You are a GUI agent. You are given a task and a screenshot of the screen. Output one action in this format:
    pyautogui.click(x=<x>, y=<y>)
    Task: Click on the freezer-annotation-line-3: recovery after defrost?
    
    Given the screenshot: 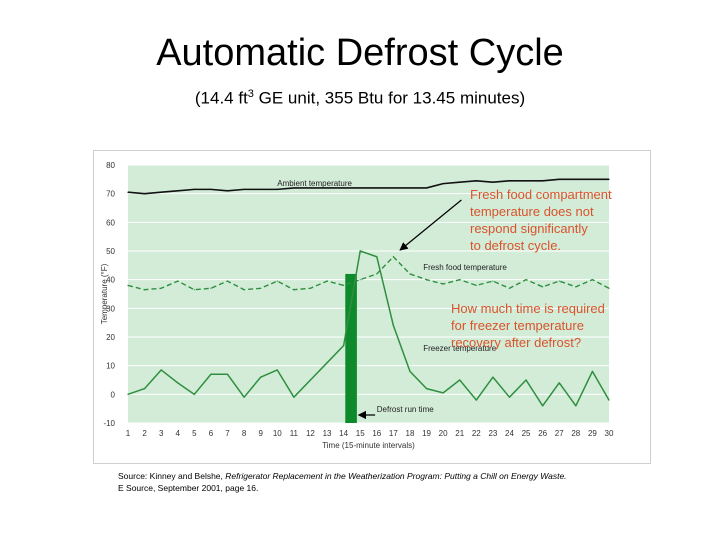 What is the action you would take?
    pyautogui.click(x=516, y=342)
    